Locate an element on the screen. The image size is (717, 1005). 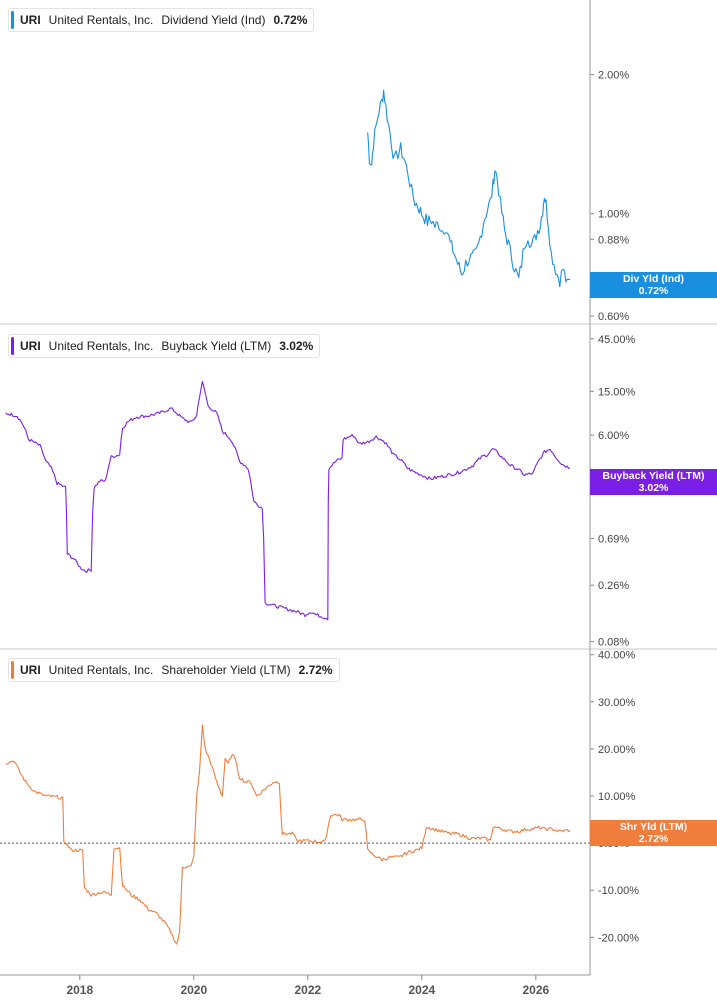
series-line is located at coordinates (469, 188).